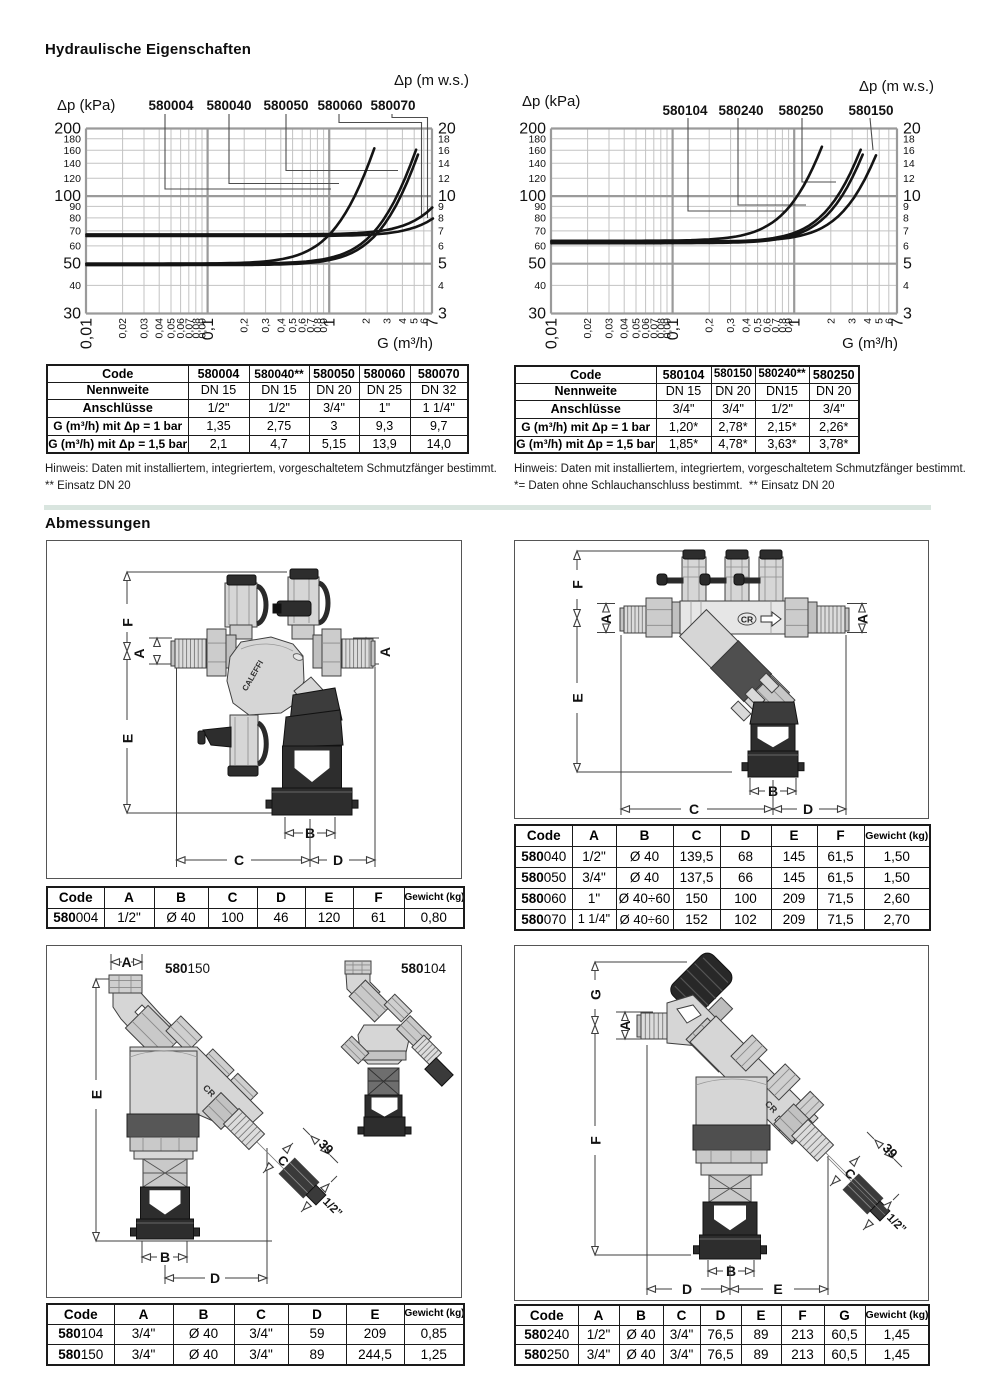  I want to click on svg-text: 580104, so click(685, 110).